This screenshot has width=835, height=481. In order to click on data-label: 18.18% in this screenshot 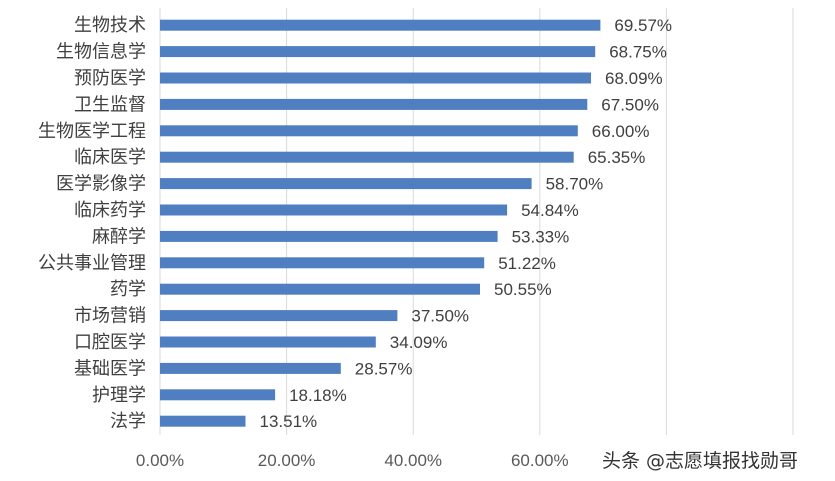, I will do `click(318, 395)`.